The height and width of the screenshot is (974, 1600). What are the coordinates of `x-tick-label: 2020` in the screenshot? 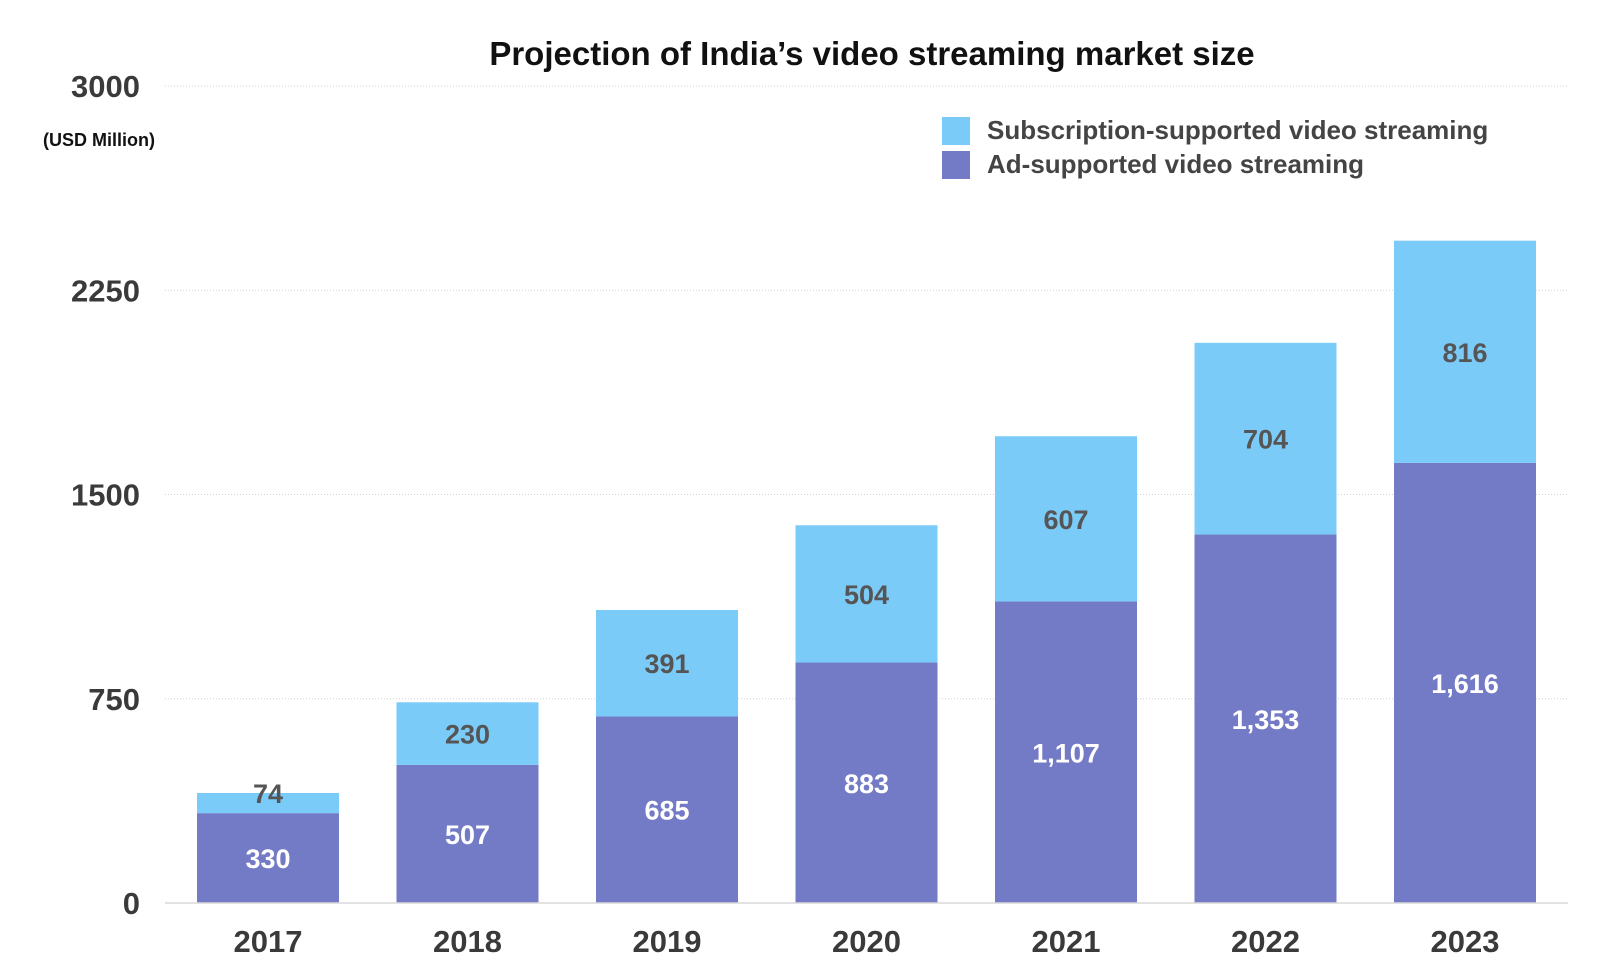 It's located at (866, 941).